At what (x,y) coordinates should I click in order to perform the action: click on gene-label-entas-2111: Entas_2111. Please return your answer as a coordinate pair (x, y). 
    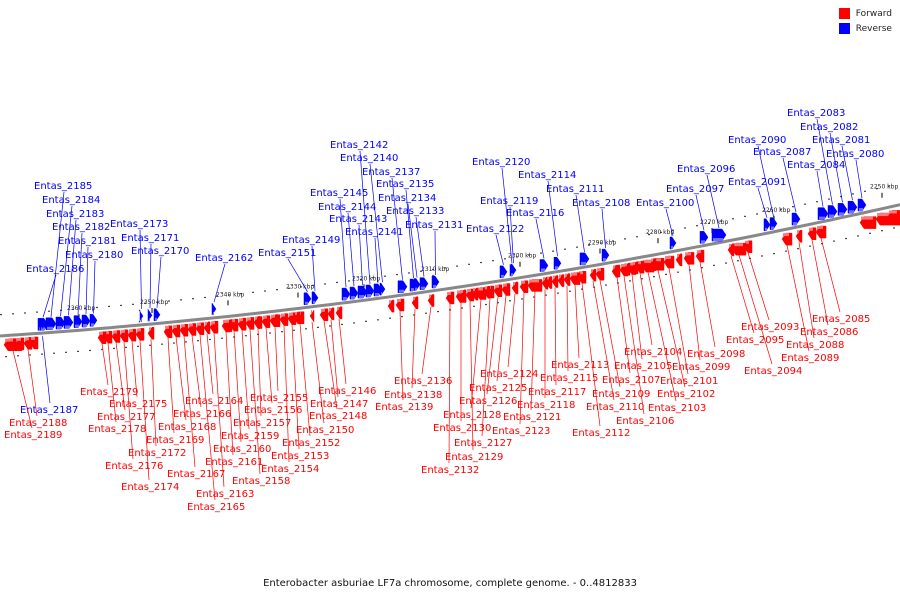
    Looking at the image, I should click on (575, 189).